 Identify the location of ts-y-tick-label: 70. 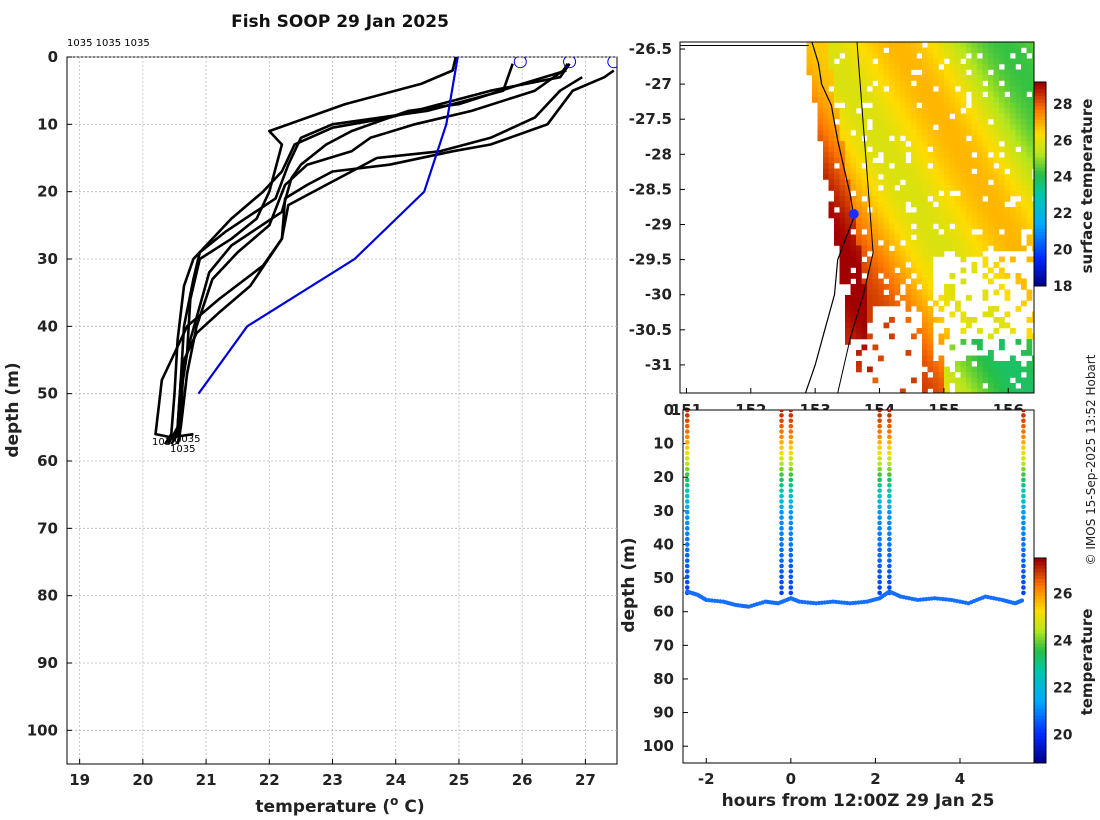
(663, 645).